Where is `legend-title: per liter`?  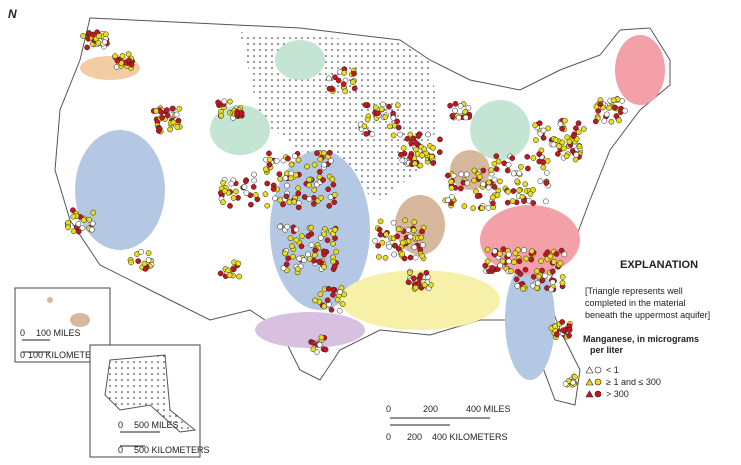
legend-title: per liter is located at coordinates (607, 350).